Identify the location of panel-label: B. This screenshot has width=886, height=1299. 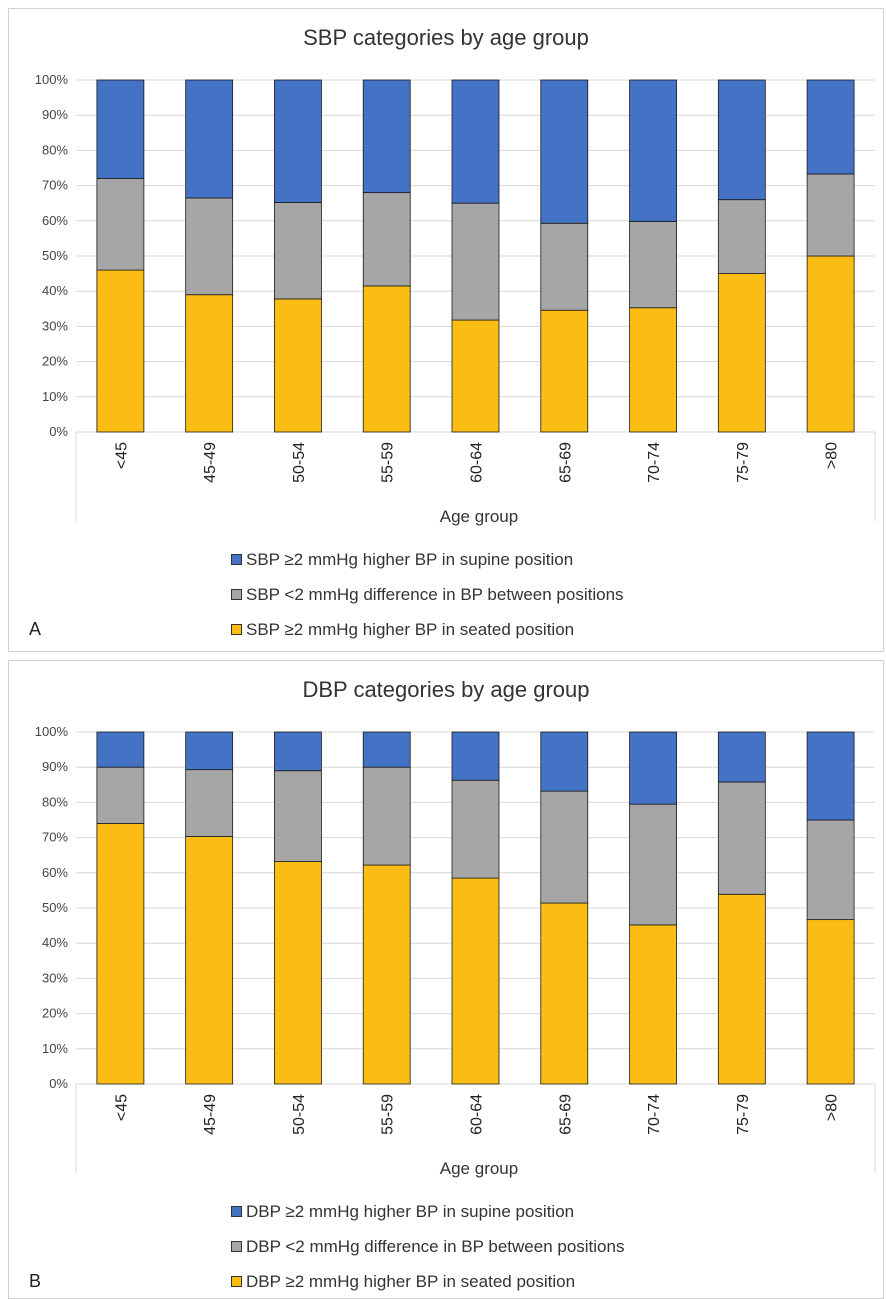
(35, 1281).